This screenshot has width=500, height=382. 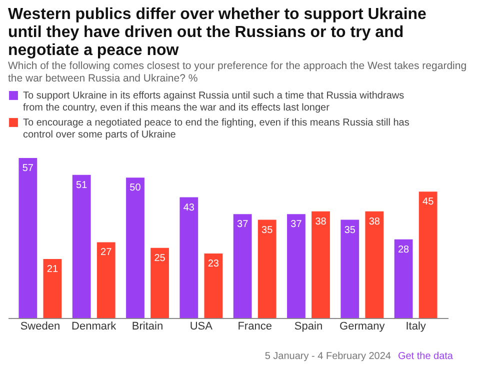 What do you see at coordinates (214, 264) in the screenshot?
I see `data-label: 23` at bounding box center [214, 264].